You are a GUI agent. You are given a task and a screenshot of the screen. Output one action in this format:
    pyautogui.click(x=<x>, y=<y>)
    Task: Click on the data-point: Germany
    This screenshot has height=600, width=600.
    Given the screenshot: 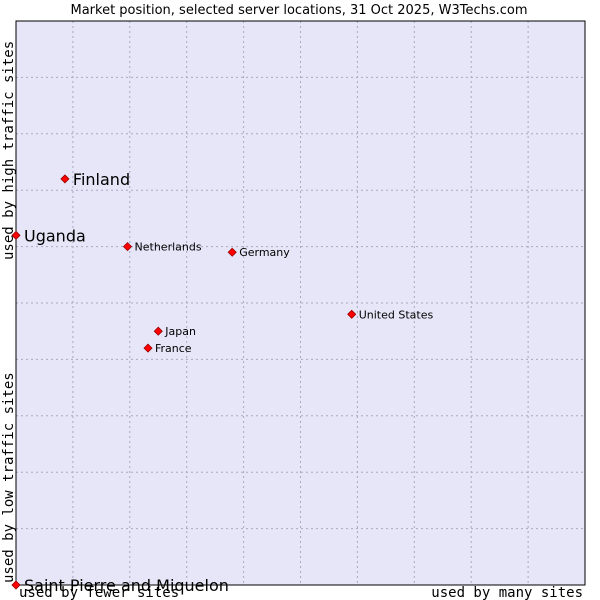 What is the action you would take?
    pyautogui.click(x=258, y=252)
    